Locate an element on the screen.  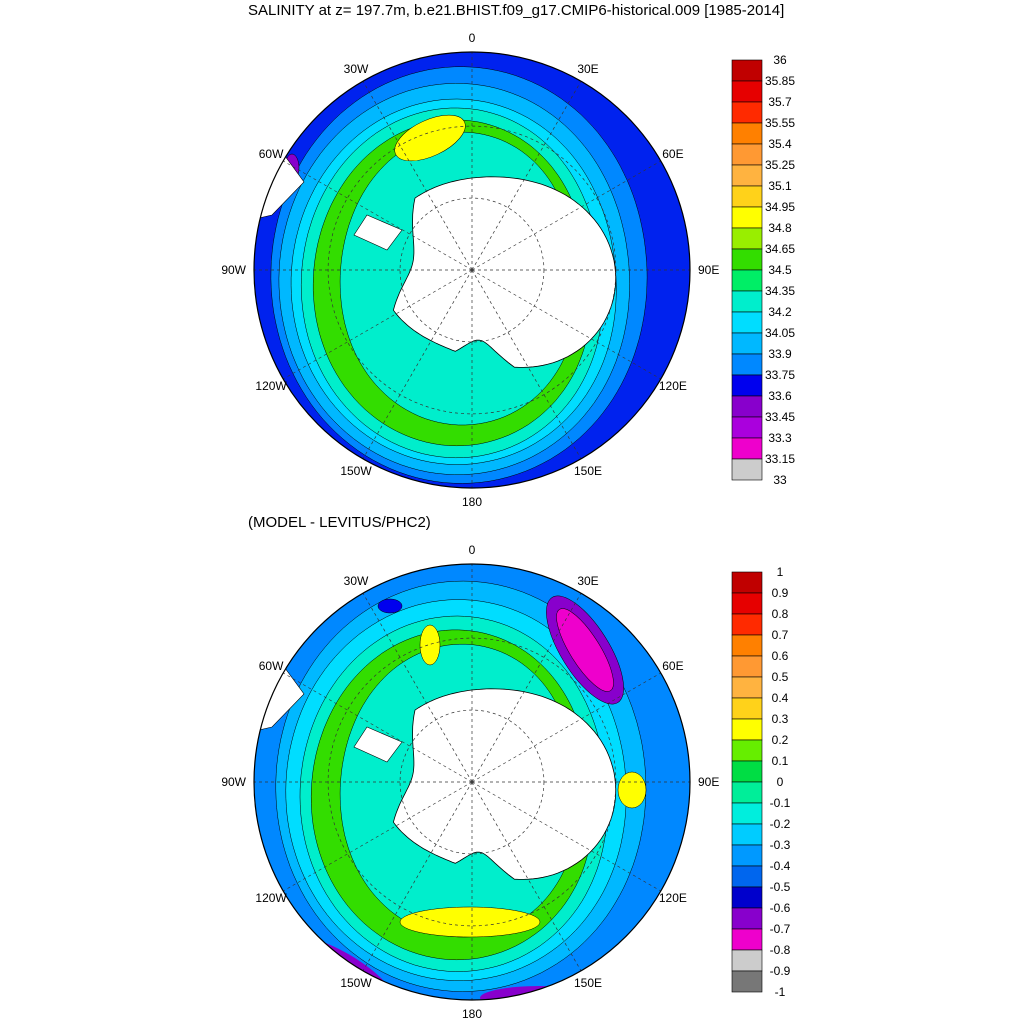
colorbar-tick-label: 0.3 is located at coordinates (780, 719).